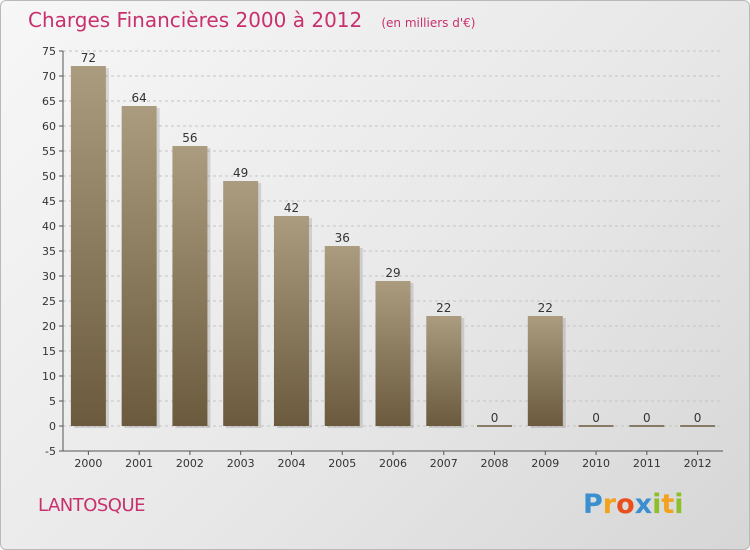 Image resolution: width=750 pixels, height=550 pixels. I want to click on y-tick-label: 25, so click(49, 301).